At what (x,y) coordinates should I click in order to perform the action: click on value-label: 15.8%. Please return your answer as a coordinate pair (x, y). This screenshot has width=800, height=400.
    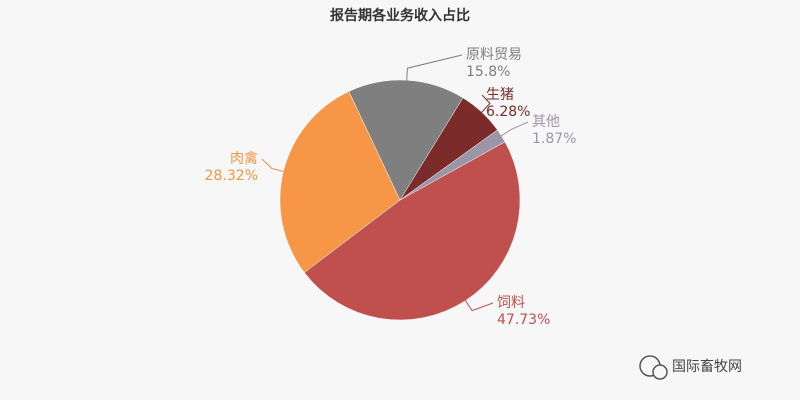
    Looking at the image, I should click on (488, 72).